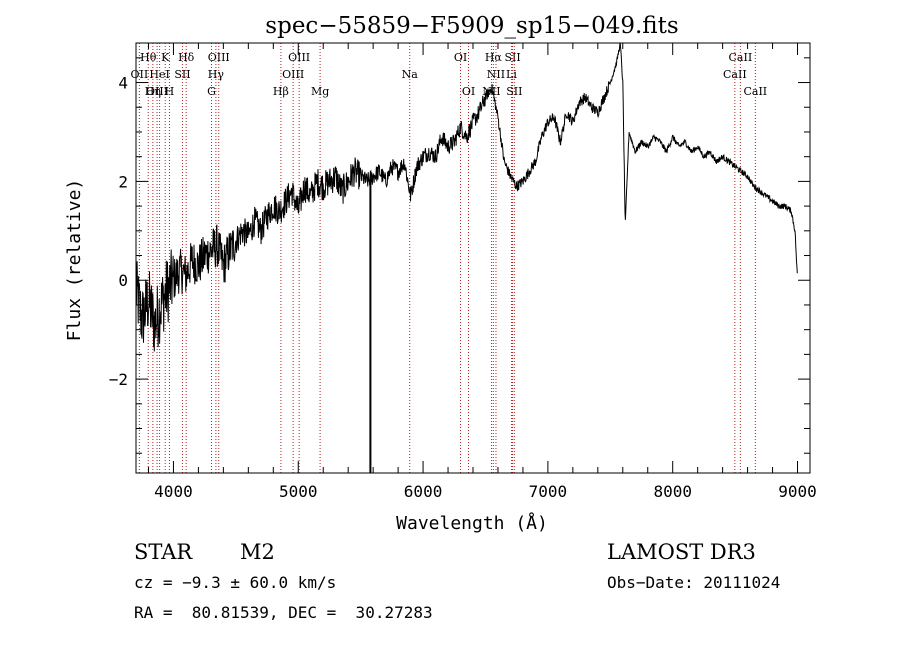 This screenshot has height=649, width=900. What do you see at coordinates (514, 91) in the screenshot?
I see `line-label-26: SII` at bounding box center [514, 91].